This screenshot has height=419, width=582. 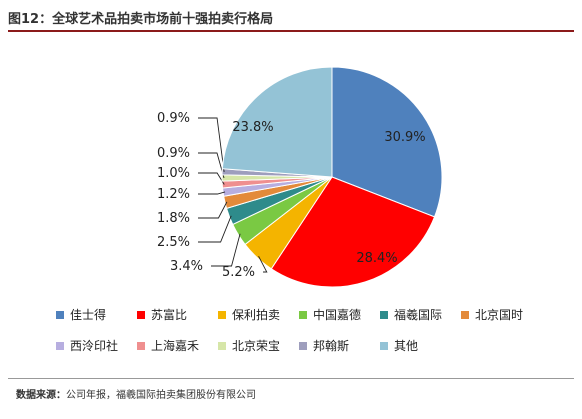 I want to click on slice-label: 23.8%, so click(x=252, y=127).